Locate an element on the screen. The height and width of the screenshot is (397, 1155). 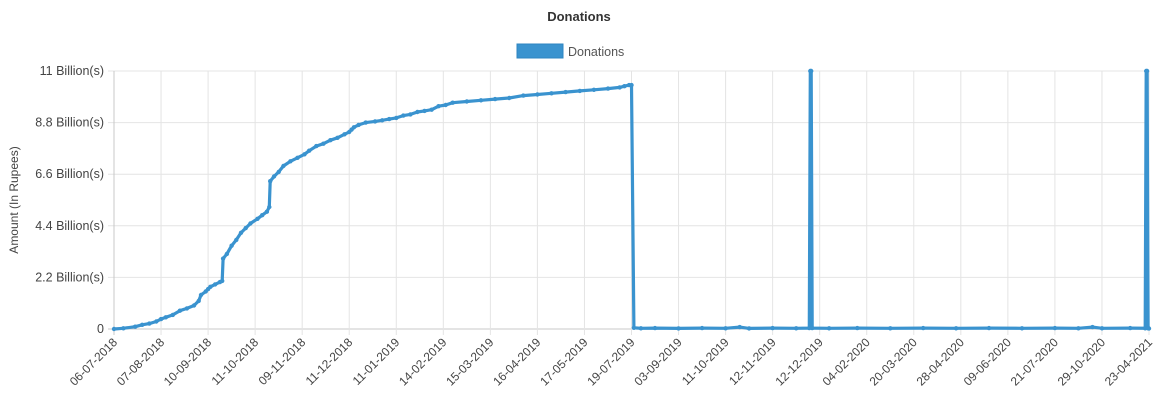
x-tick-label: 21-07-2020 is located at coordinates (1035, 362).